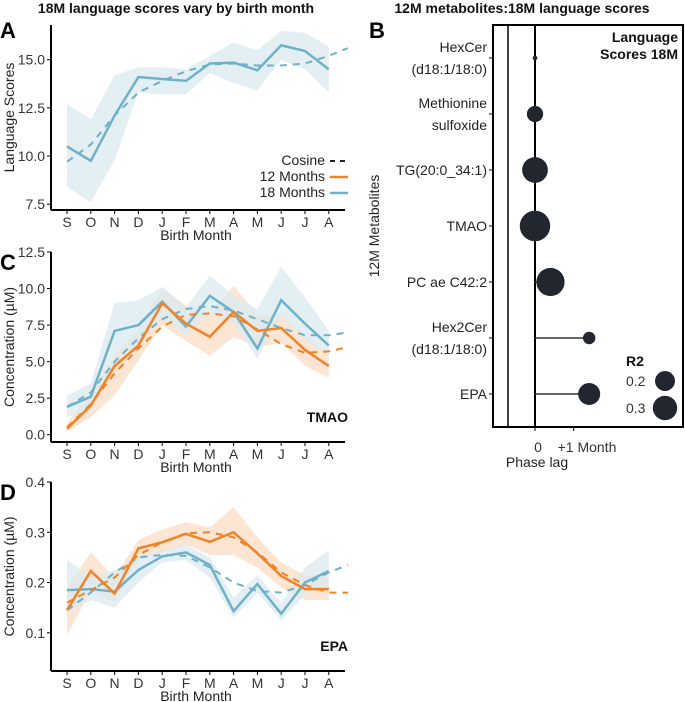 The width and height of the screenshot is (685, 702). I want to click on cosine-fit-12m, so click(207, 567).